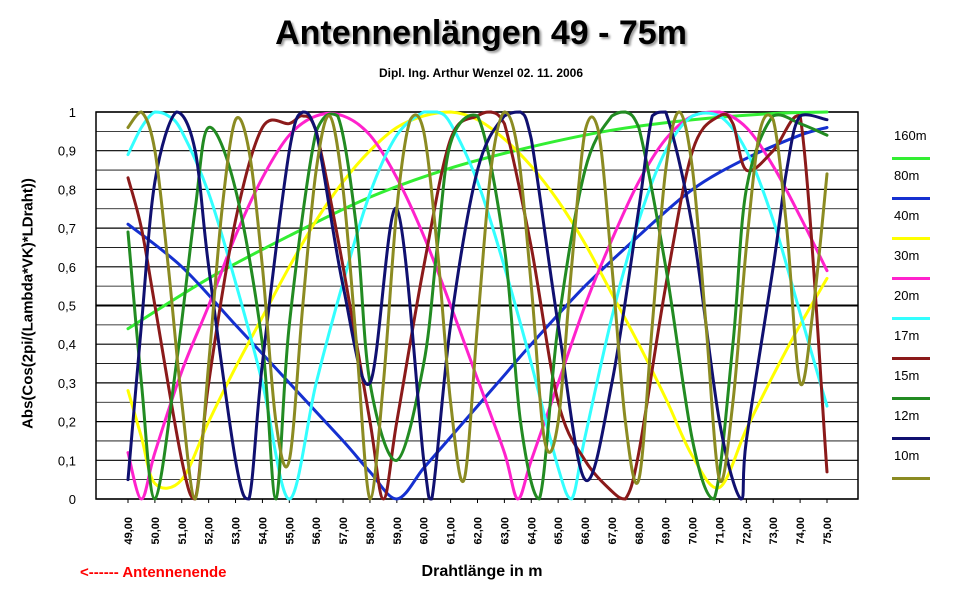 The image size is (962, 592). What do you see at coordinates (907, 255) in the screenshot?
I see `legend-label: 30m` at bounding box center [907, 255].